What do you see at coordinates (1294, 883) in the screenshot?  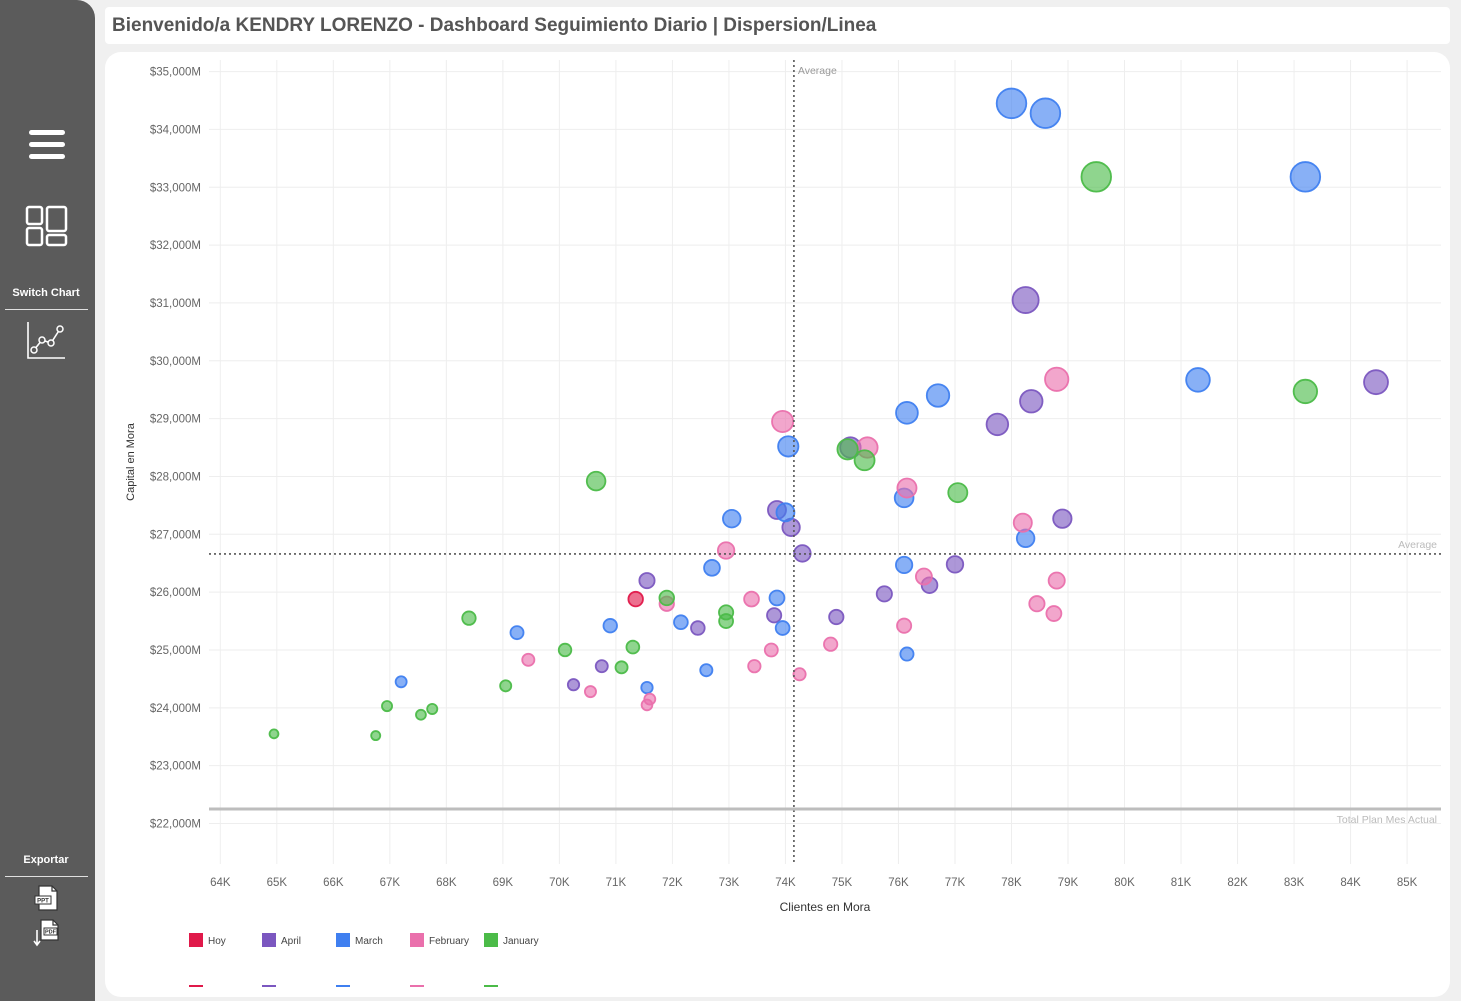 I see `x-tick-label: 83K` at bounding box center [1294, 883].